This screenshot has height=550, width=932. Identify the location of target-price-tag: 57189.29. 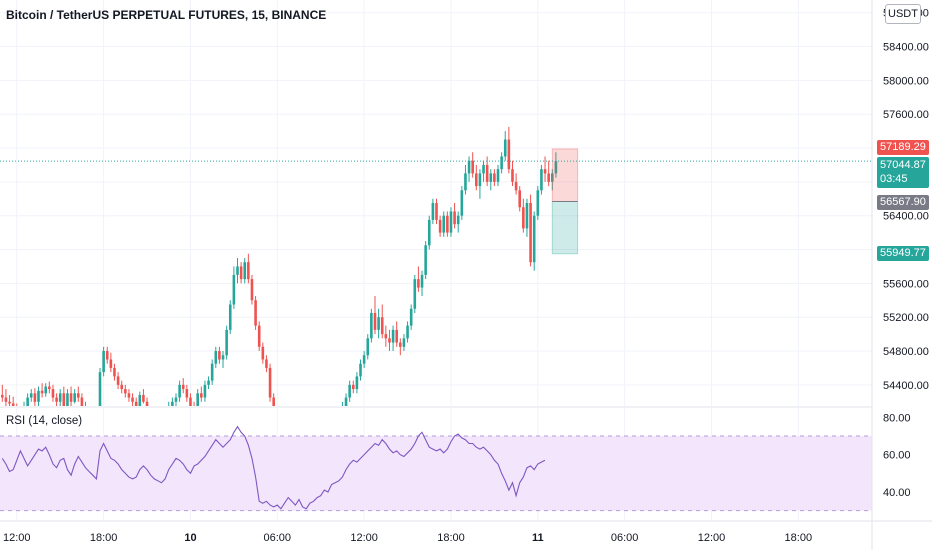
(903, 147).